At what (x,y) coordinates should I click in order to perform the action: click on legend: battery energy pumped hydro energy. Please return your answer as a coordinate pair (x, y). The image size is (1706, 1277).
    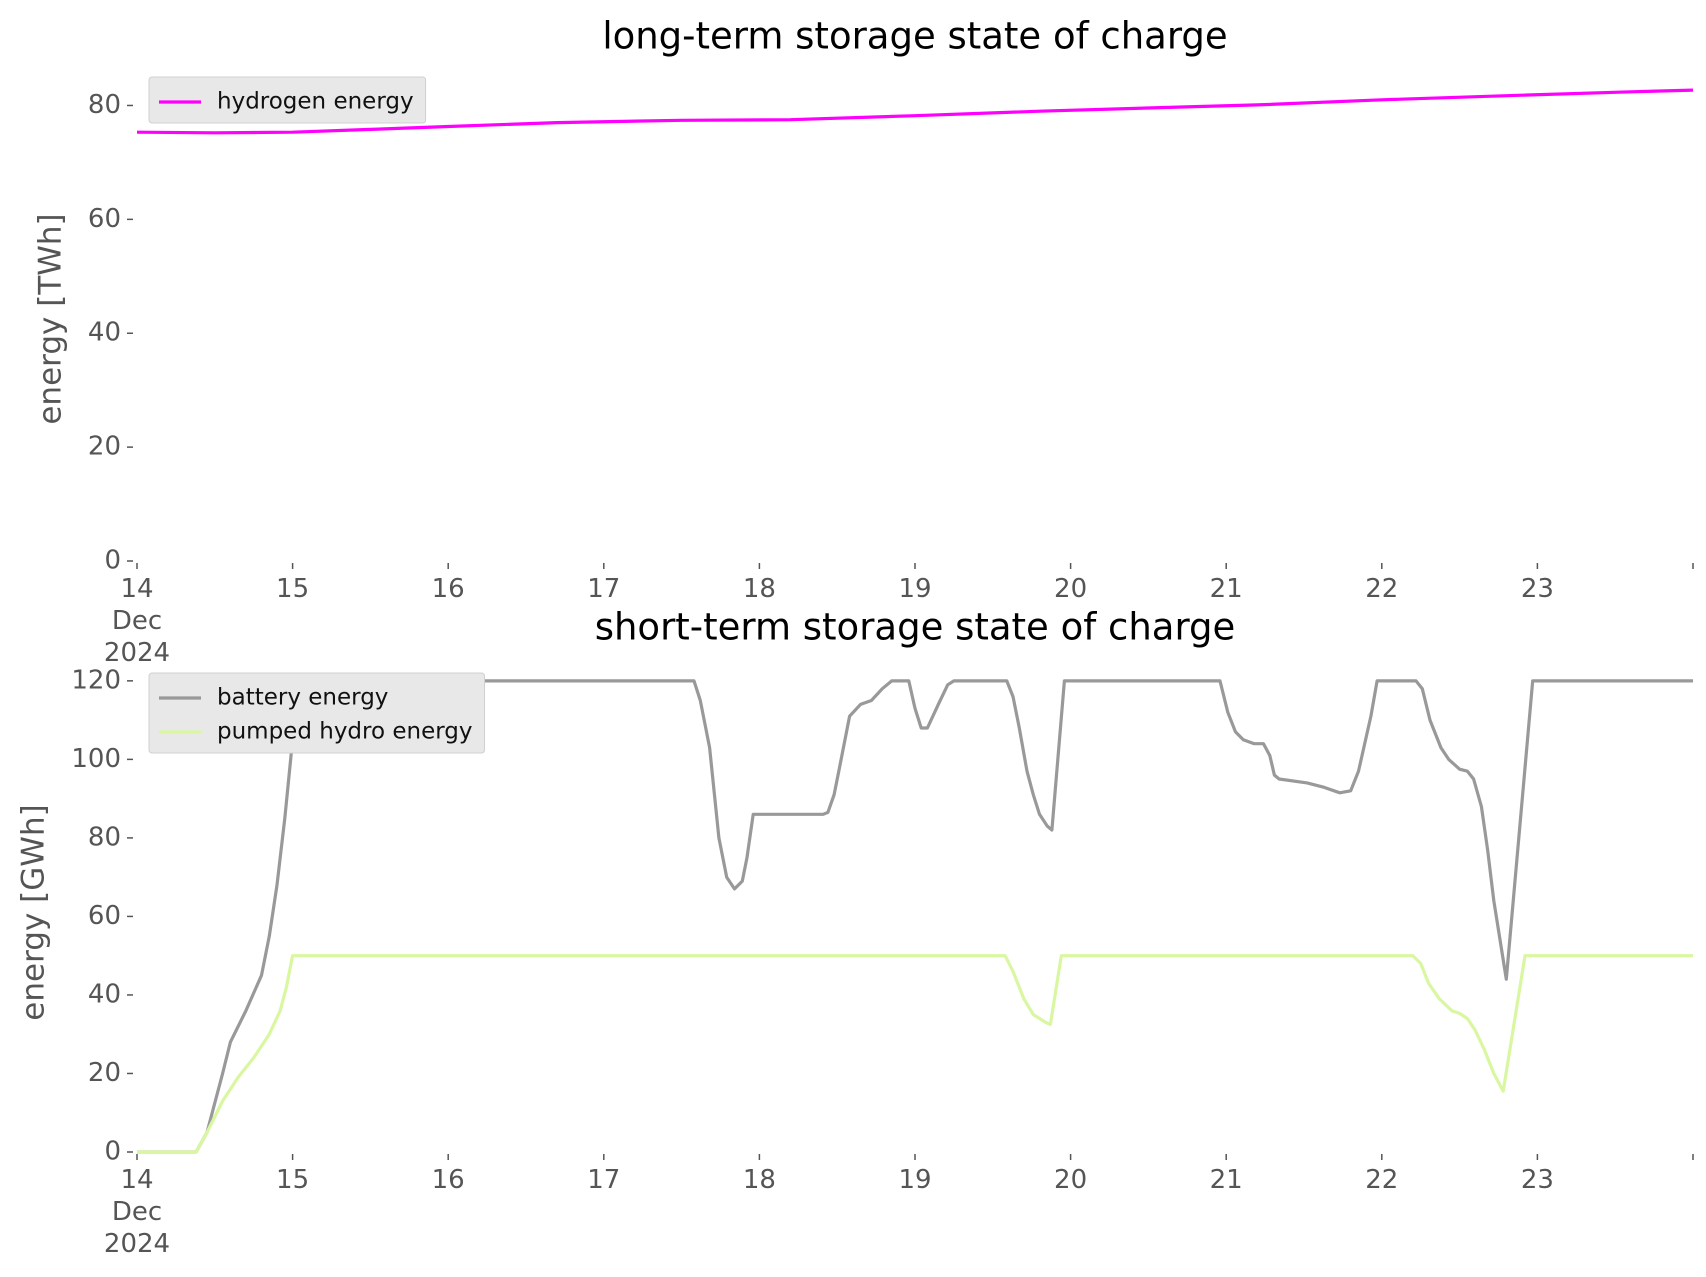
    Looking at the image, I should click on (317, 713).